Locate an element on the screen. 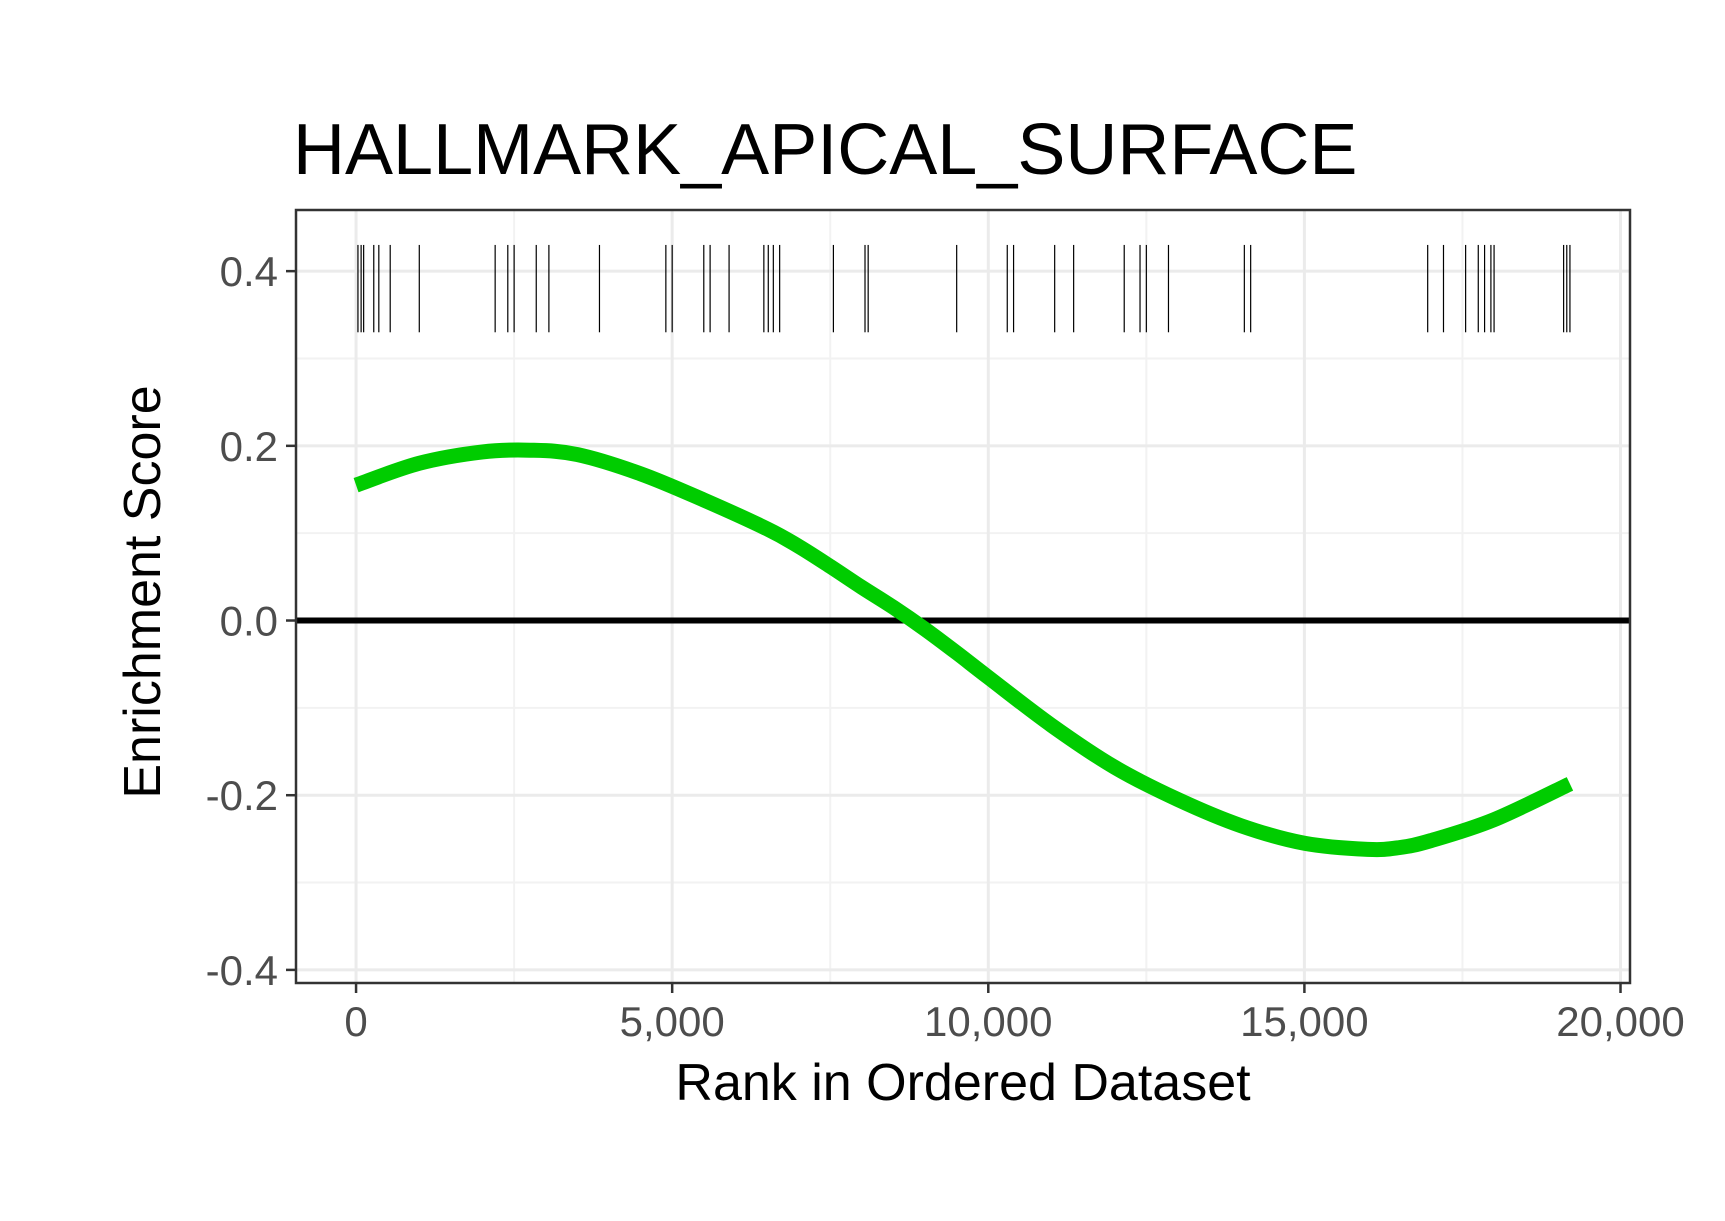 Image resolution: width=1725 pixels, height=1221 pixels. y-tick-label: 0.4 is located at coordinates (249, 271).